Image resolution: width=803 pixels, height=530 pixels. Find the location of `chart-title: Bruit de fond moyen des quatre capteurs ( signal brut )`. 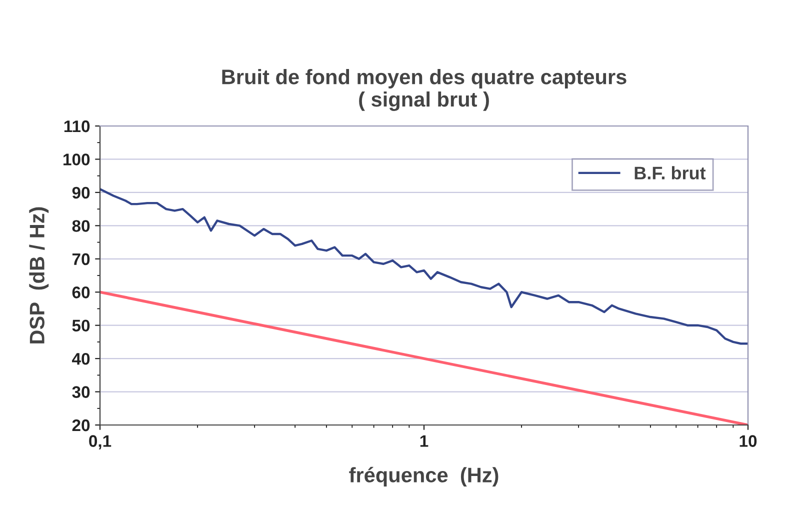

chart-title: Bruit de fond moyen des quatre capteurs ( signal brut ) is located at coordinates (424, 90).